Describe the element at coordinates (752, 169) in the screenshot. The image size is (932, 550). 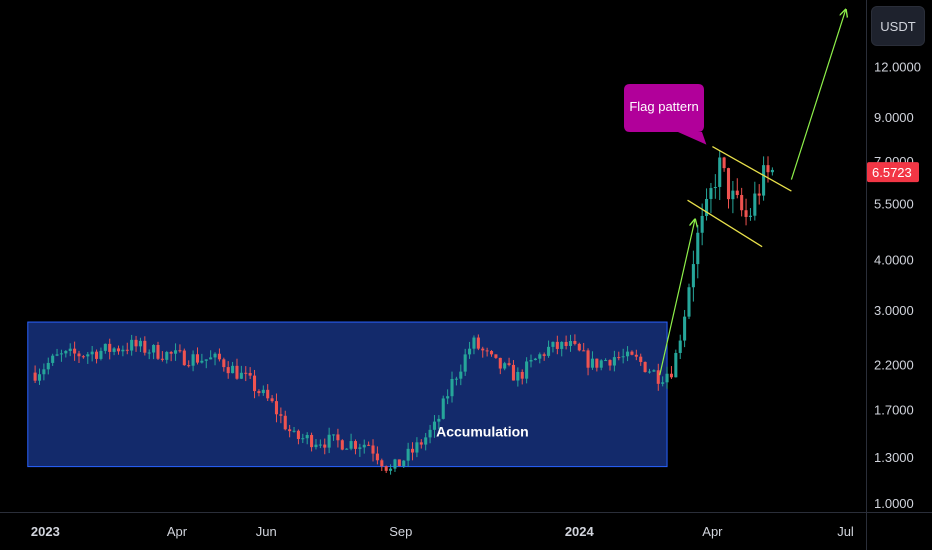
I see `flag-upper-line` at that location.